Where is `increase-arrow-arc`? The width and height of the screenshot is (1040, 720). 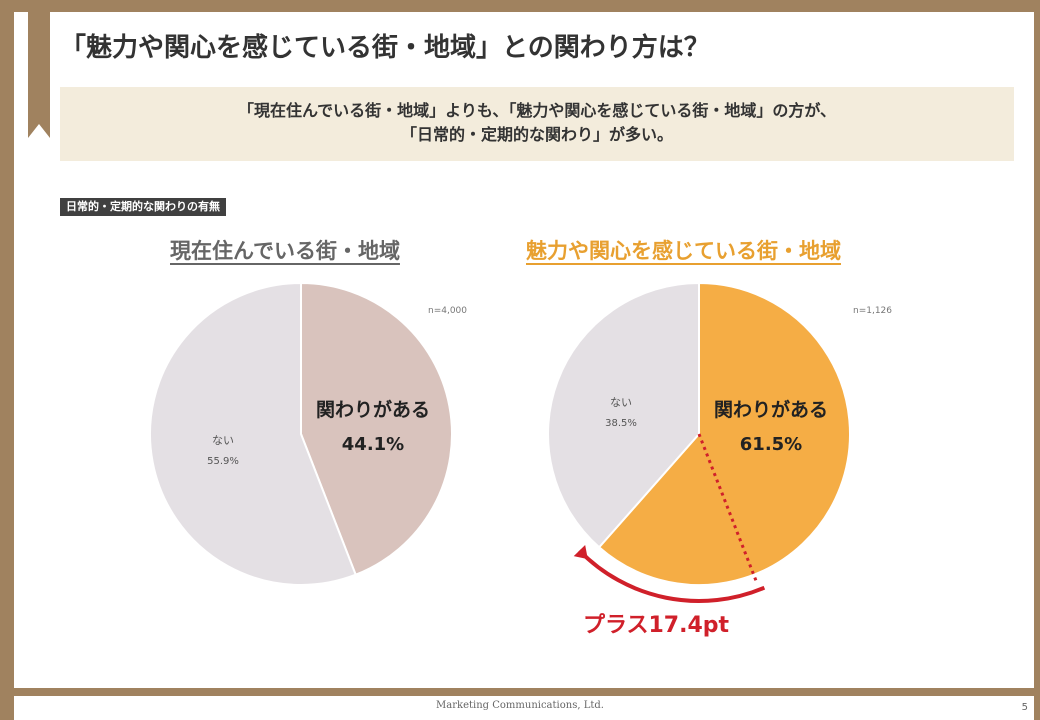 increase-arrow-arc is located at coordinates (672, 576).